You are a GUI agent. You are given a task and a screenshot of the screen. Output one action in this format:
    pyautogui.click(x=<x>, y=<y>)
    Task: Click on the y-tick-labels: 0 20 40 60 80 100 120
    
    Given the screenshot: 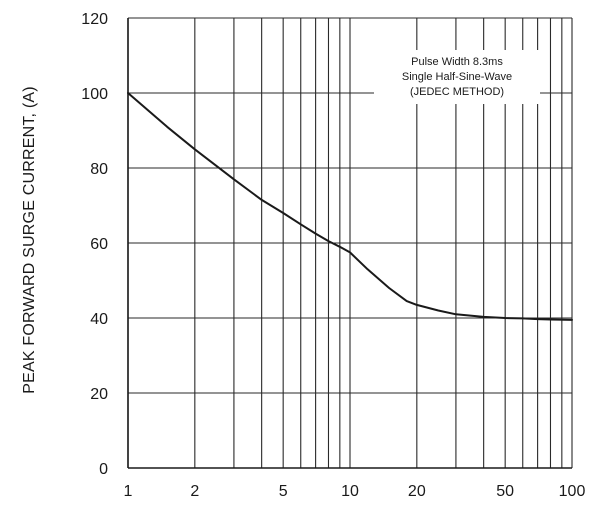 What is the action you would take?
    pyautogui.click(x=94, y=244)
    